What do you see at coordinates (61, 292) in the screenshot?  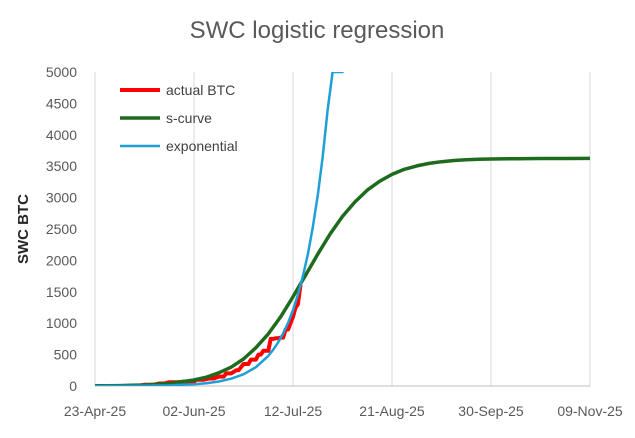 I see `y-tick-label: 1500` at bounding box center [61, 292].